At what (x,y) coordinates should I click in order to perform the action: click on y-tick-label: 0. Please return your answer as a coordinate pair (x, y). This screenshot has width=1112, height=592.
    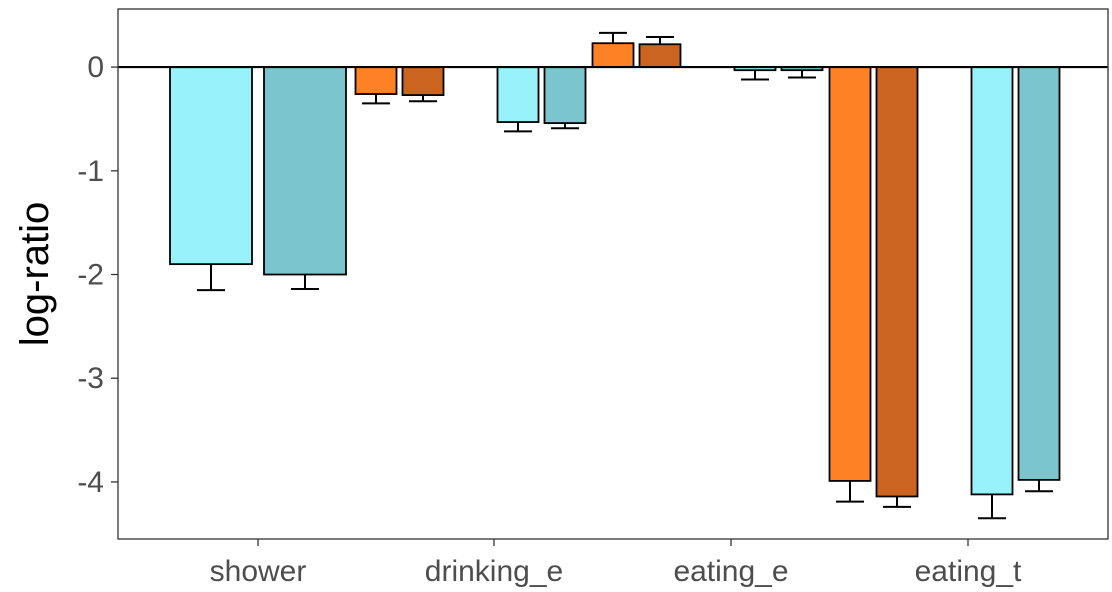
    Looking at the image, I should click on (95, 67).